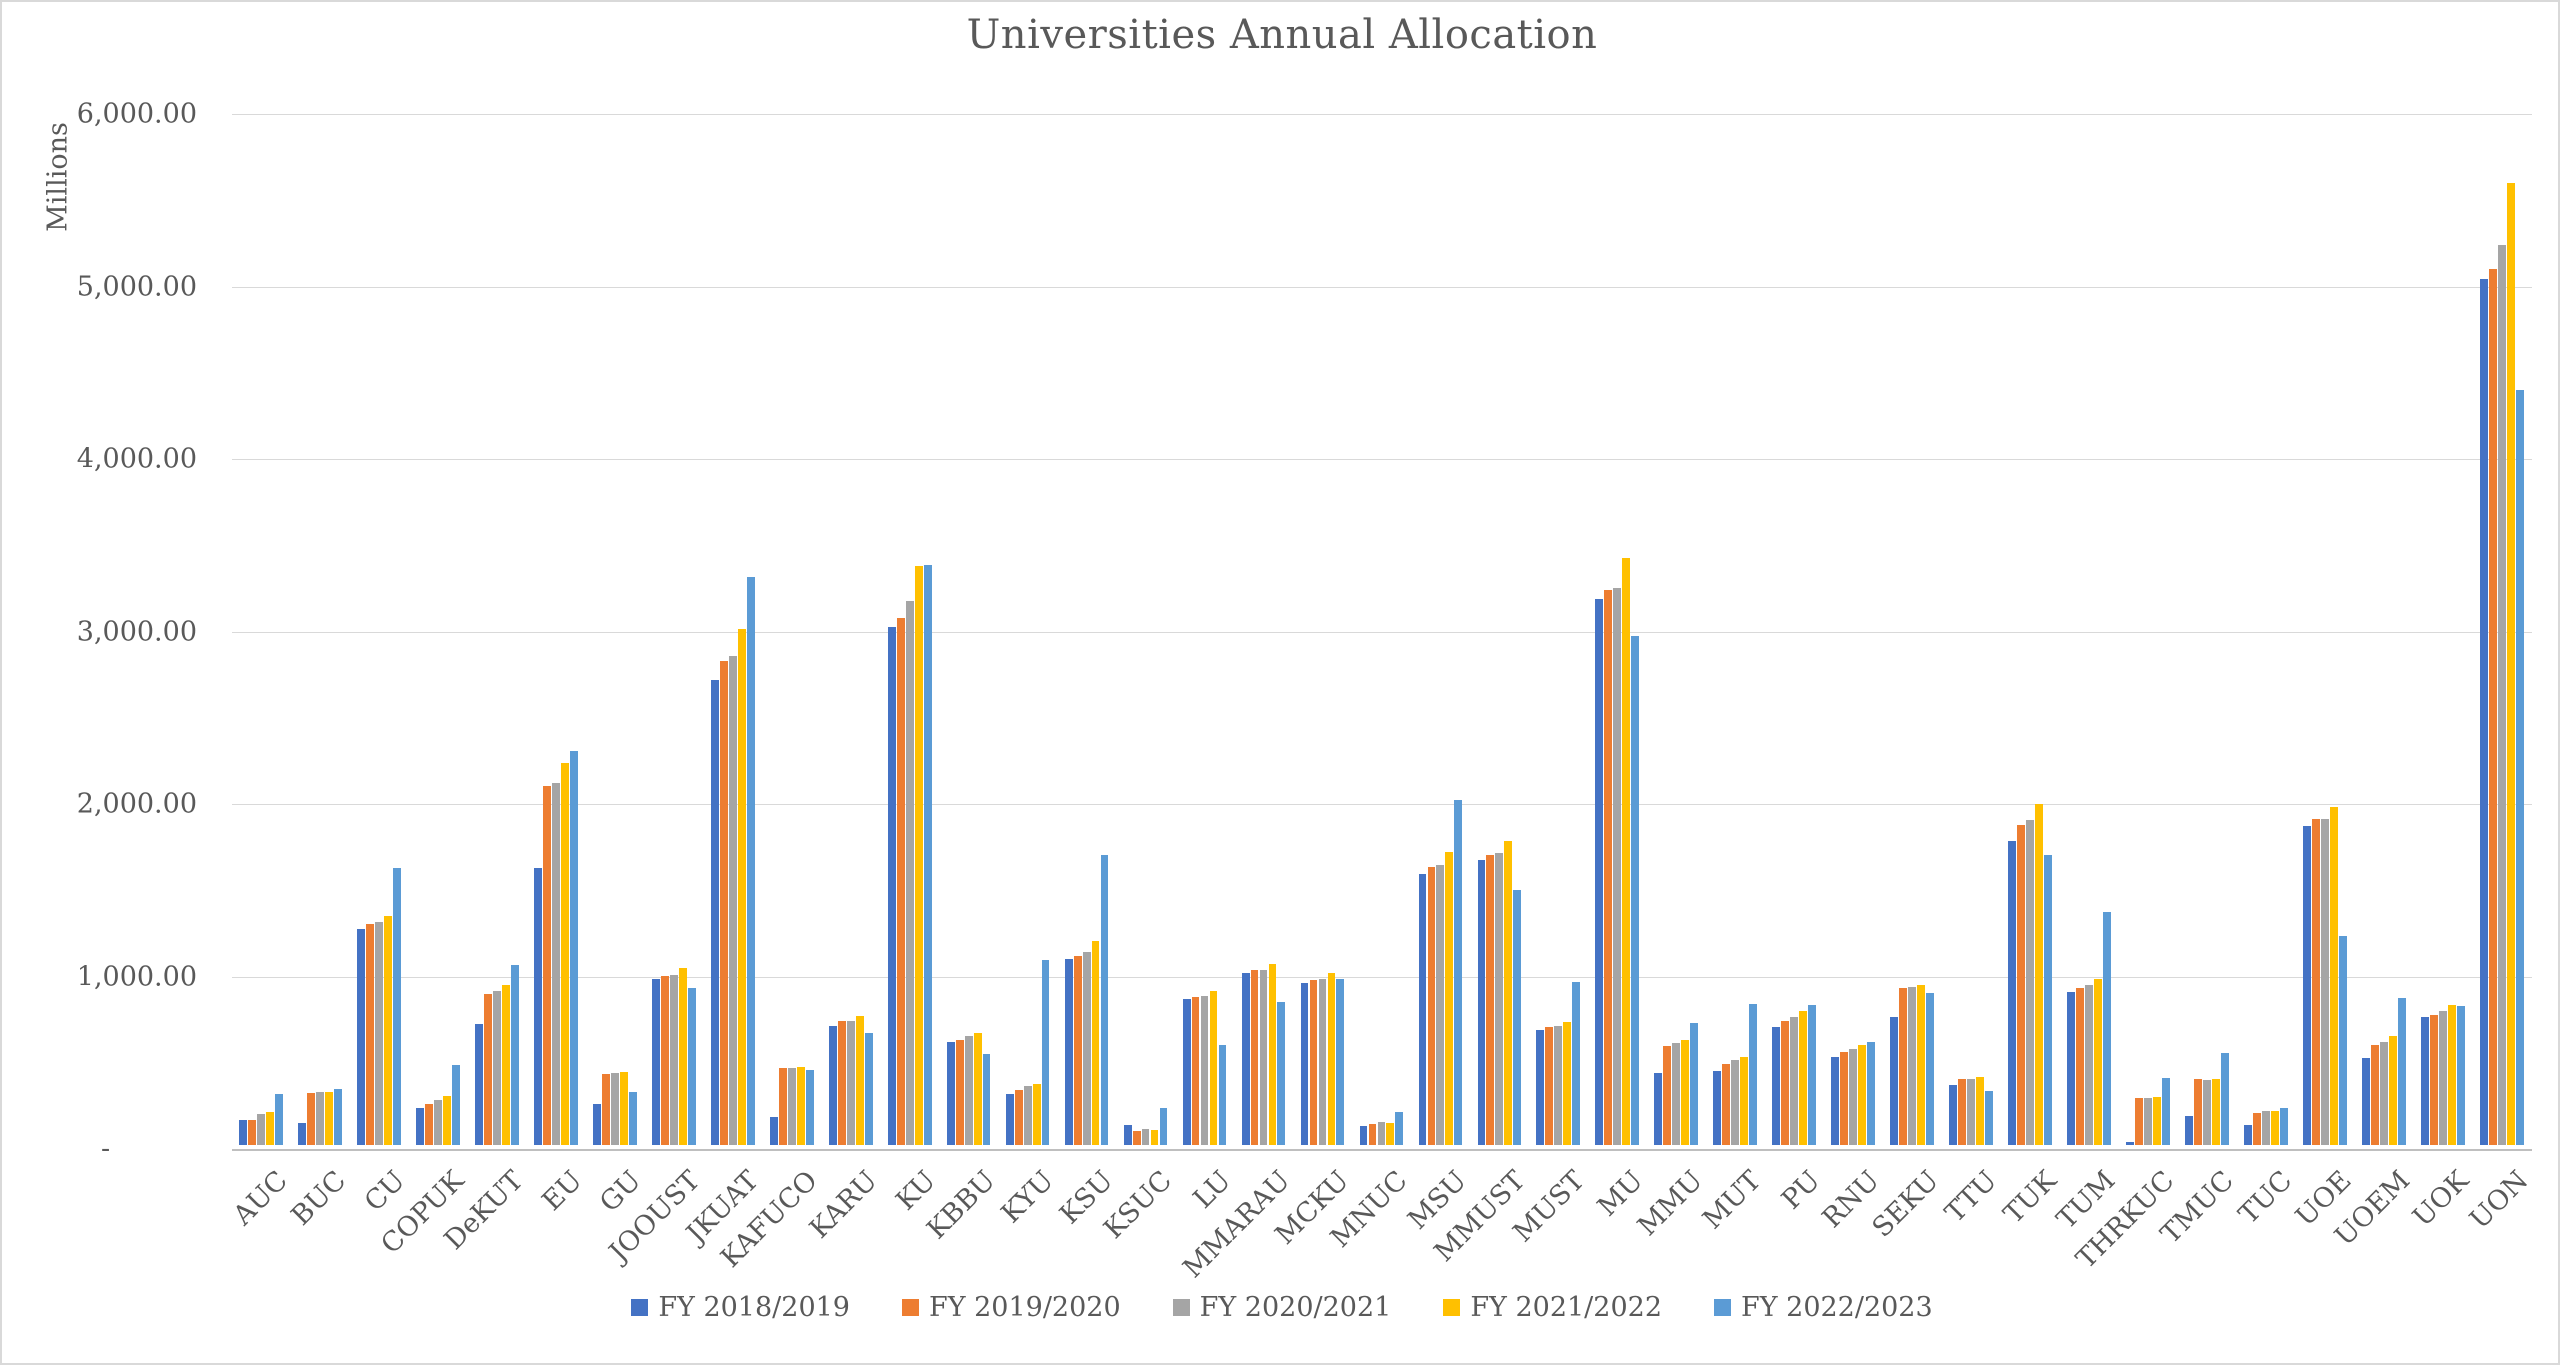 This screenshot has width=2560, height=1365. I want to click on bar-TUK-2021, so click(2039, 974).